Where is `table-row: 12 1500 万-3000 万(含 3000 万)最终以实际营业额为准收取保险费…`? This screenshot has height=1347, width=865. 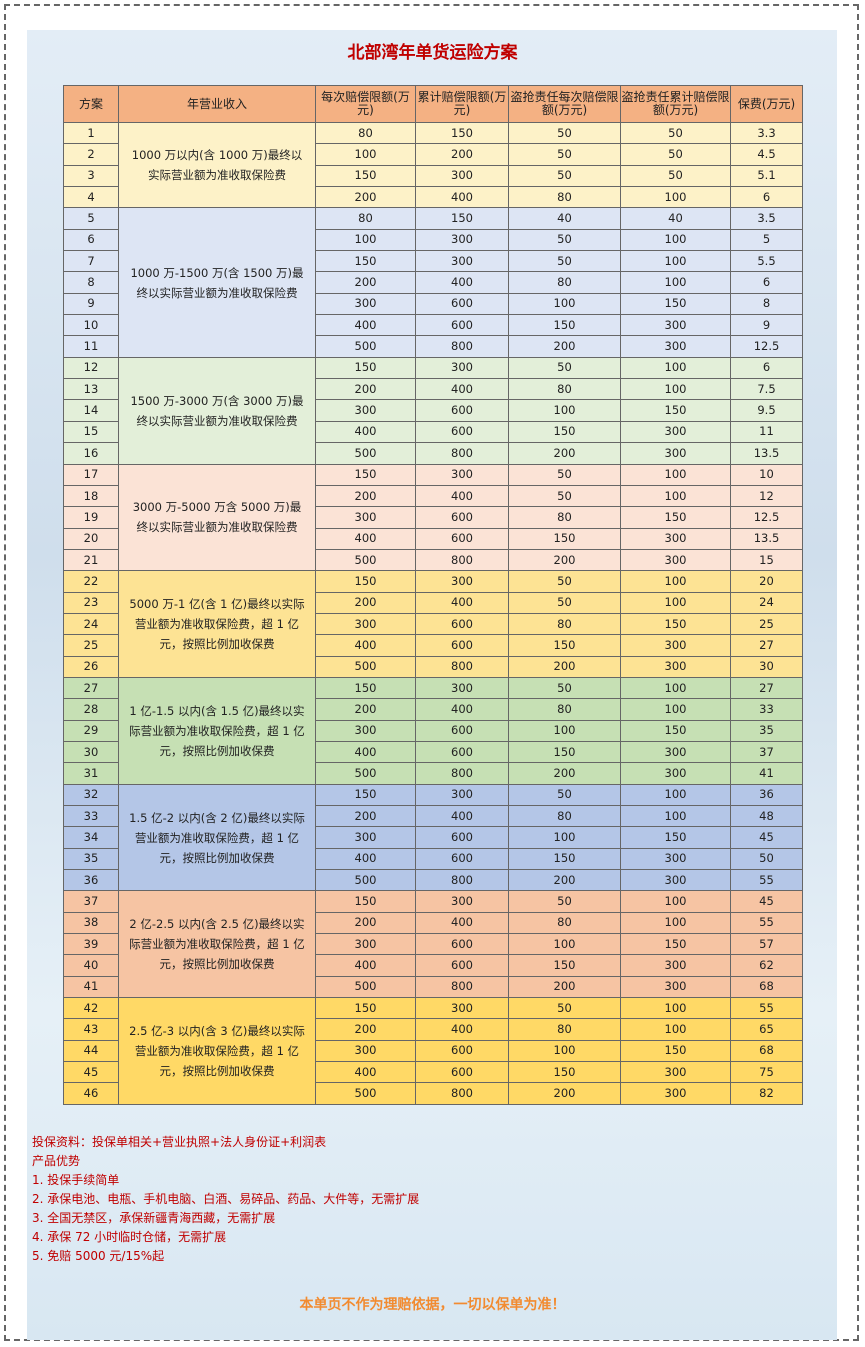
table-row: 12 1500 万-3000 万(含 3000 万)最终以实际营业额为准收取保险费… is located at coordinates (433, 410).